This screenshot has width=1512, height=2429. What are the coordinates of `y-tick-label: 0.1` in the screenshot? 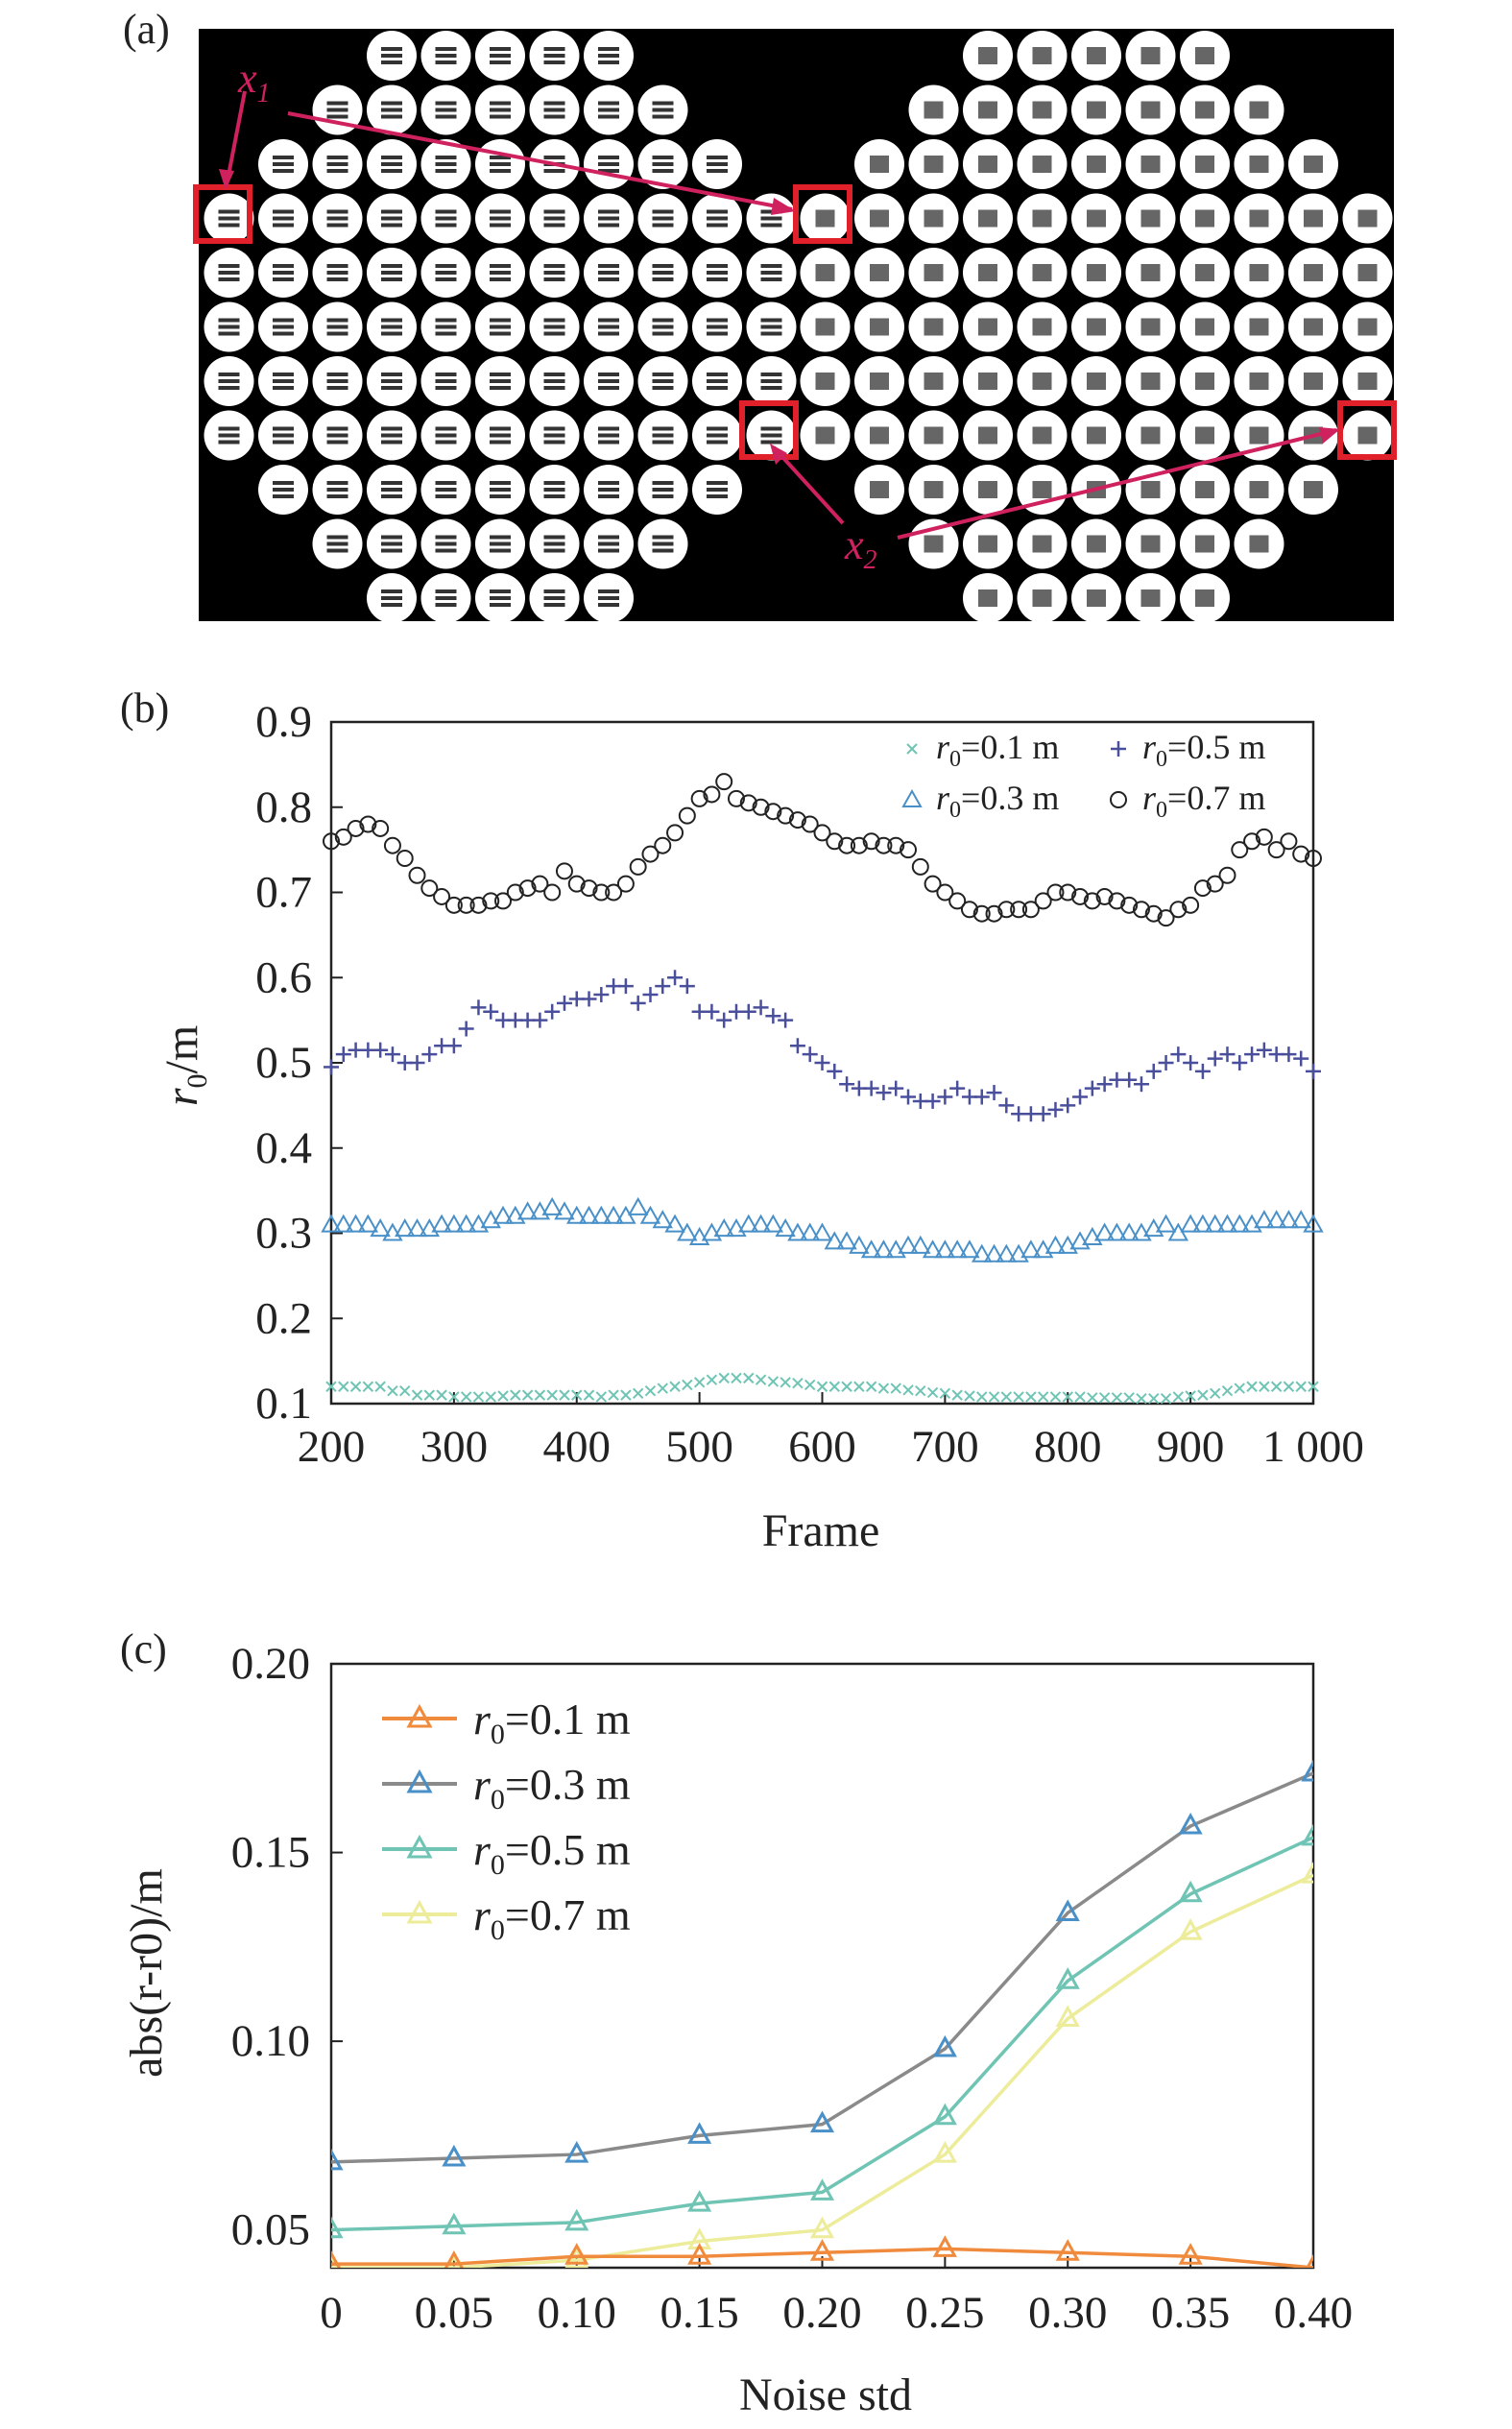 It's located at (283, 1404).